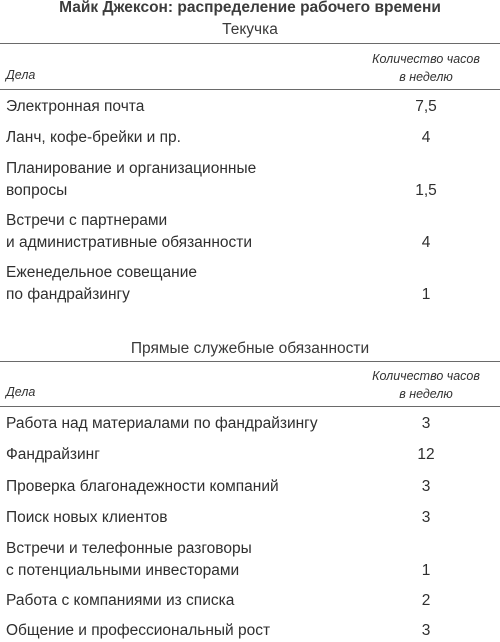  I want to click on task-line: Ланч, кофе-брейки и пр., so click(93, 137).